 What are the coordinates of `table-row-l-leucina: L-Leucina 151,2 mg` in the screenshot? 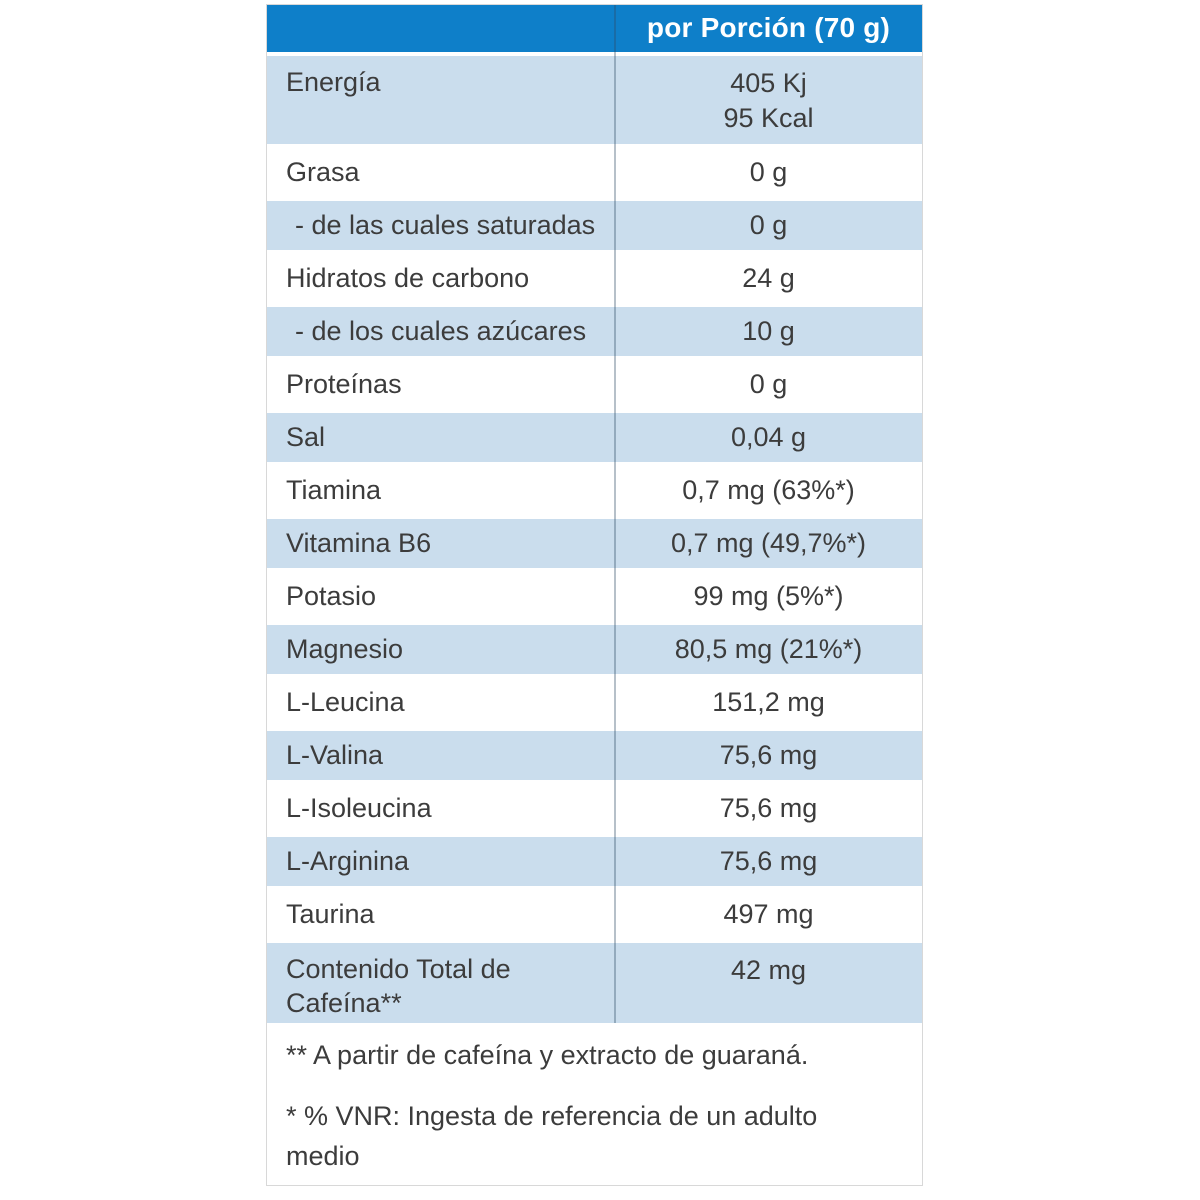 It's located at (594, 702).